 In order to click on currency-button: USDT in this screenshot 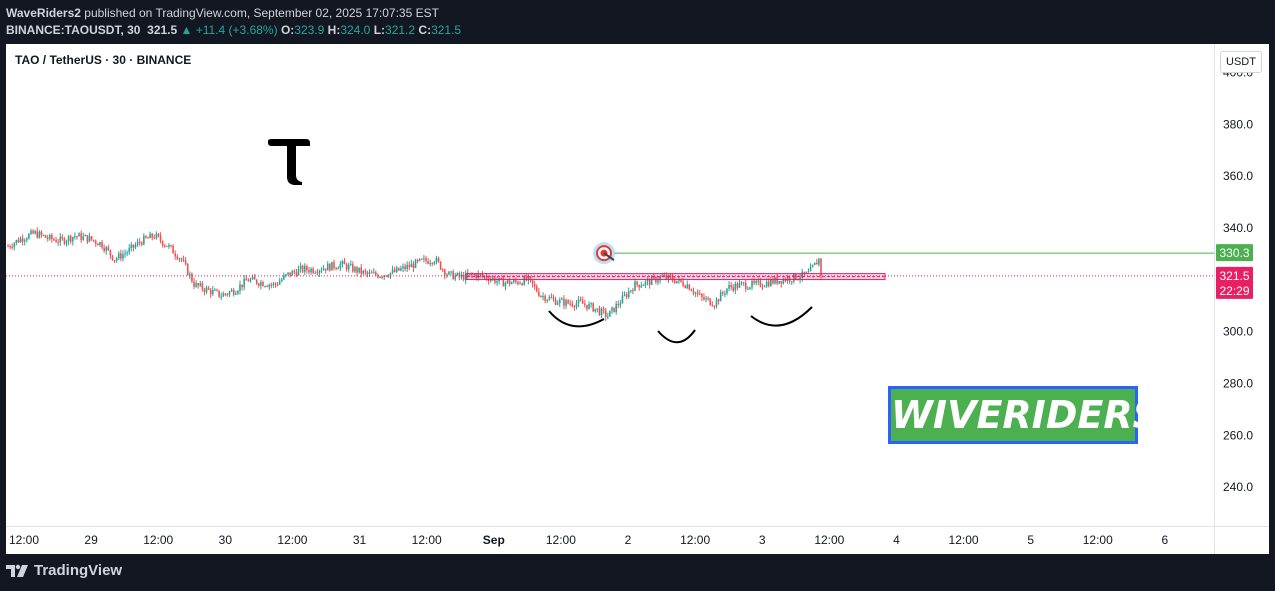, I will do `click(1241, 62)`.